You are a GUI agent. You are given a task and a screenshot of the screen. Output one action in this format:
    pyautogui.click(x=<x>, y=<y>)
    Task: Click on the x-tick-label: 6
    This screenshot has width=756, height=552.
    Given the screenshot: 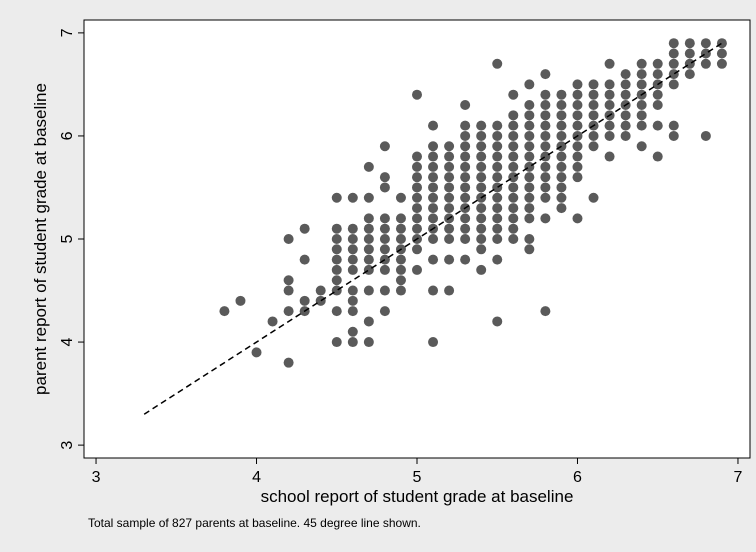 What is the action you would take?
    pyautogui.click(x=577, y=477)
    